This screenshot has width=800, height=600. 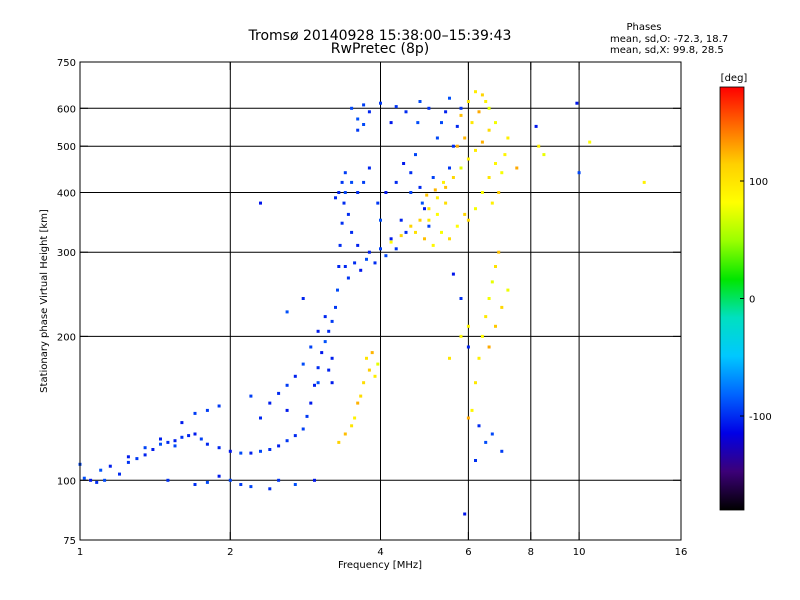 I want to click on y-tick-label: 500, so click(x=66, y=147).